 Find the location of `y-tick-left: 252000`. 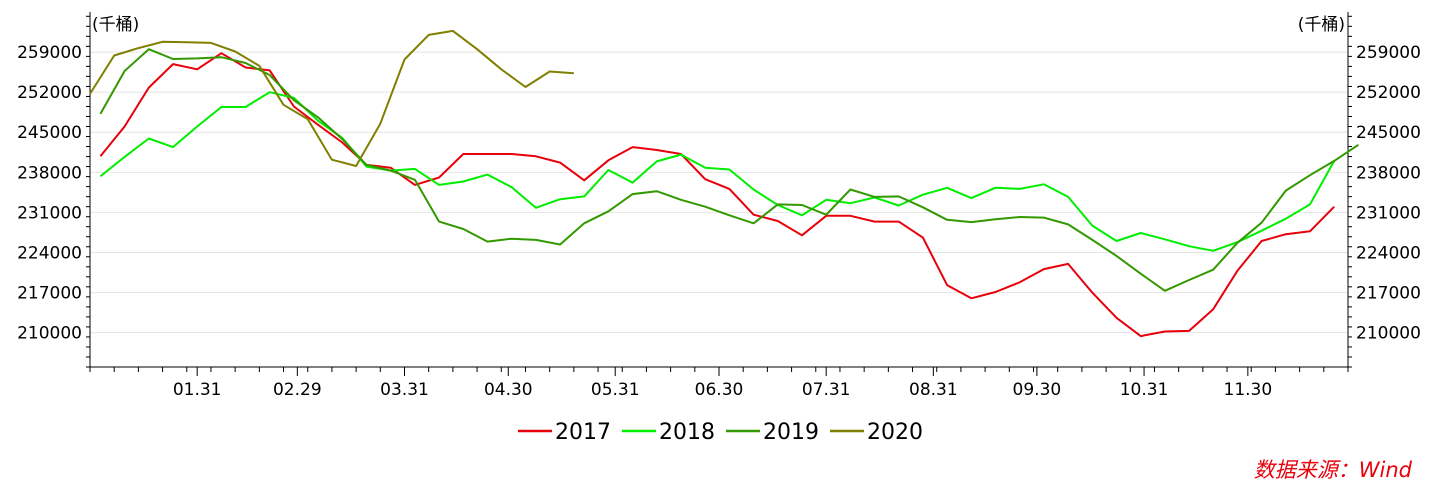

y-tick-left: 252000 is located at coordinates (49, 93).